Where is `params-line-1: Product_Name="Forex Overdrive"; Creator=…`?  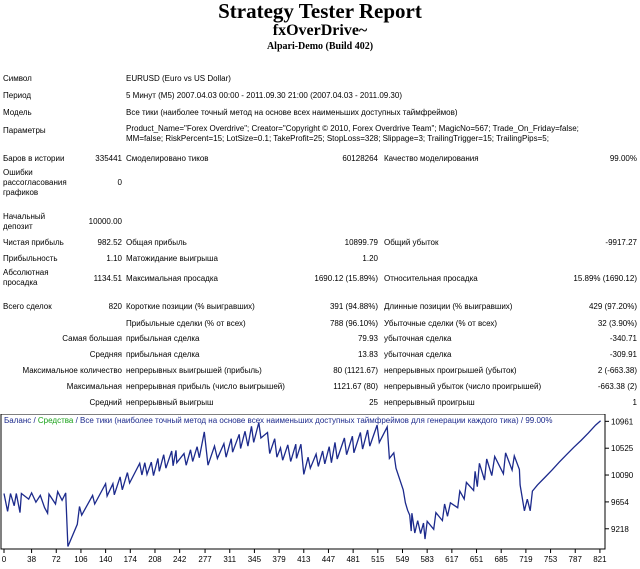
params-line-1: Product_Name="Forex Overdrive"; Creator=… is located at coordinates (352, 128).